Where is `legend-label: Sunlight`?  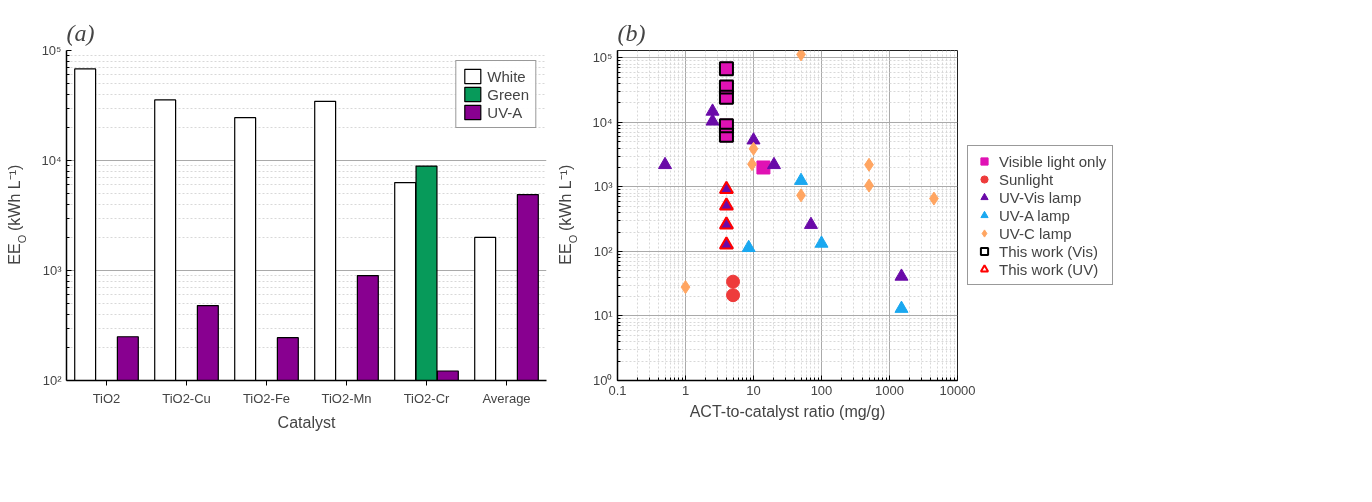
legend-label: Sunlight is located at coordinates (1026, 179).